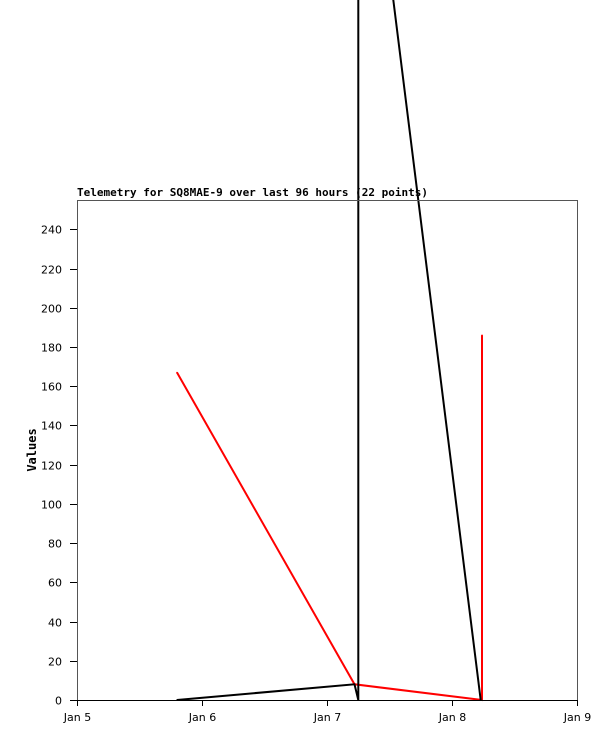  Describe the element at coordinates (32, 449) in the screenshot. I see `y-axis-label: Values` at that location.